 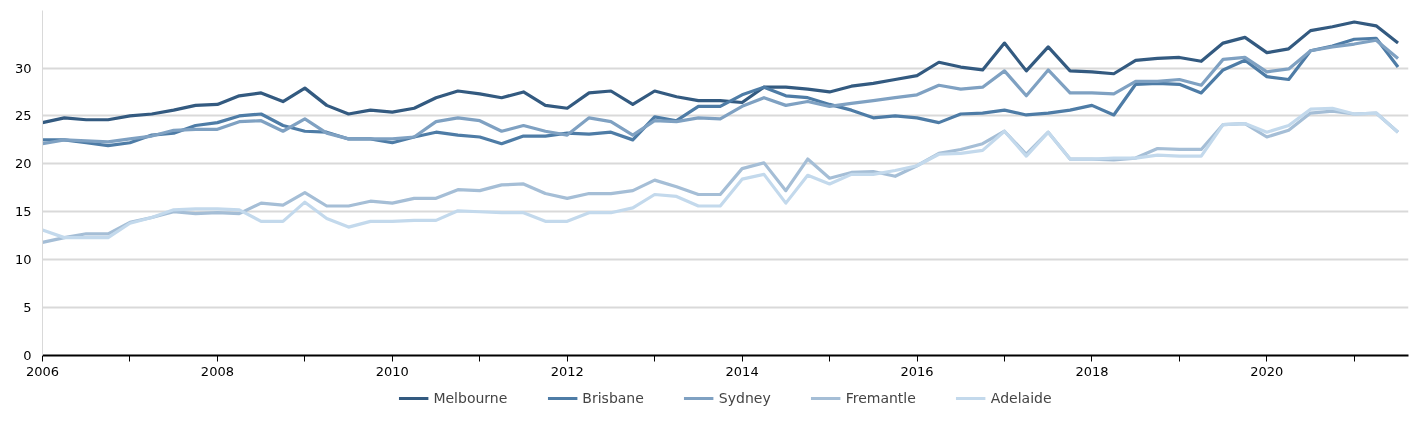 I want to click on x-tick-label: 2020, so click(x=1267, y=371).